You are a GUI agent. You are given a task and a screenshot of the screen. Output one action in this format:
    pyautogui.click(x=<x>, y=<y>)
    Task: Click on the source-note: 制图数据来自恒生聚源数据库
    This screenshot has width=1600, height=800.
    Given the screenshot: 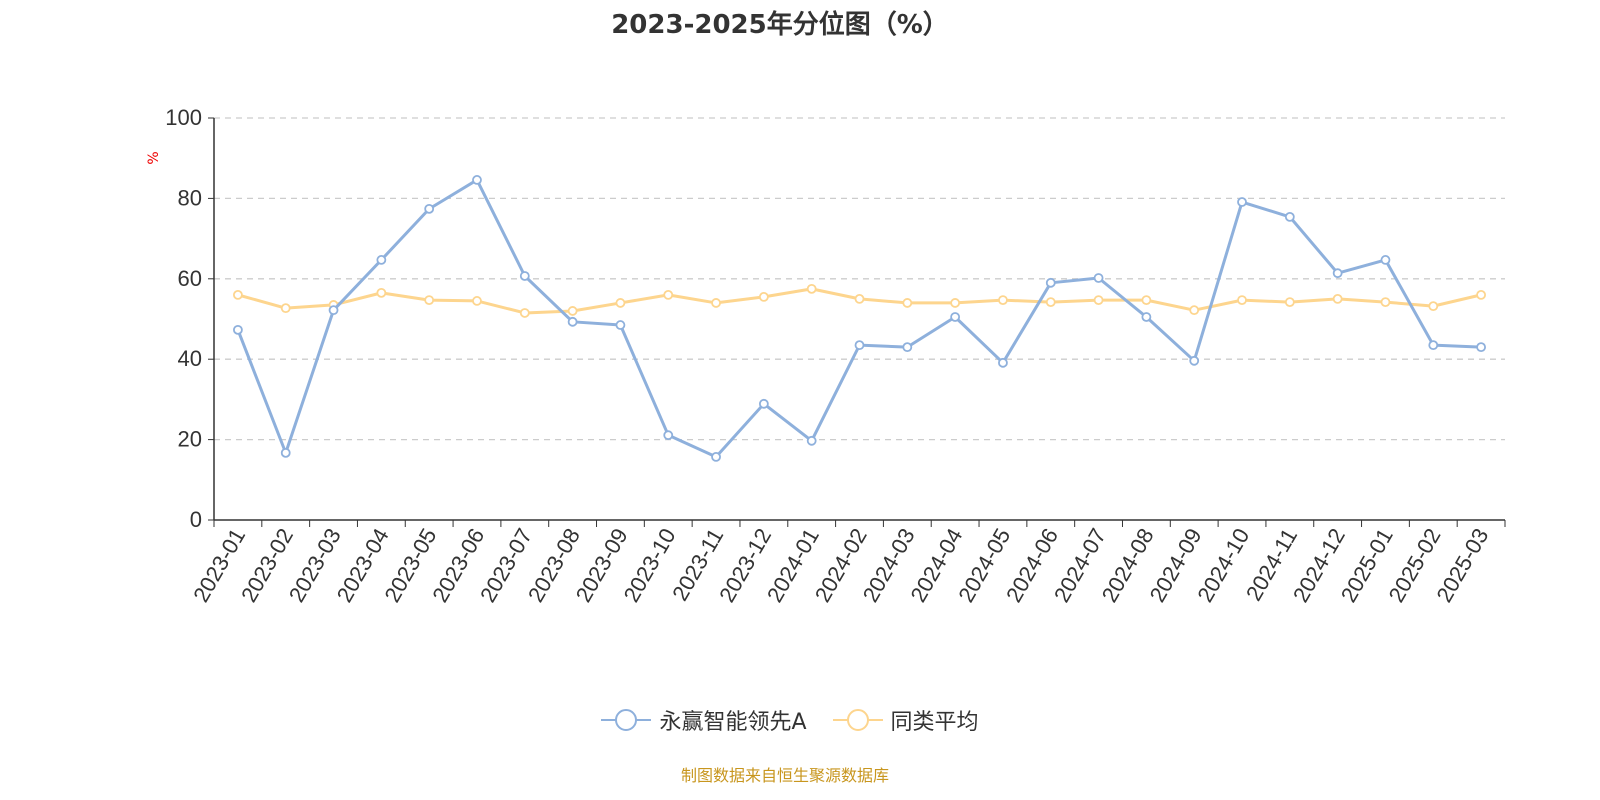 What is the action you would take?
    pyautogui.click(x=784, y=775)
    